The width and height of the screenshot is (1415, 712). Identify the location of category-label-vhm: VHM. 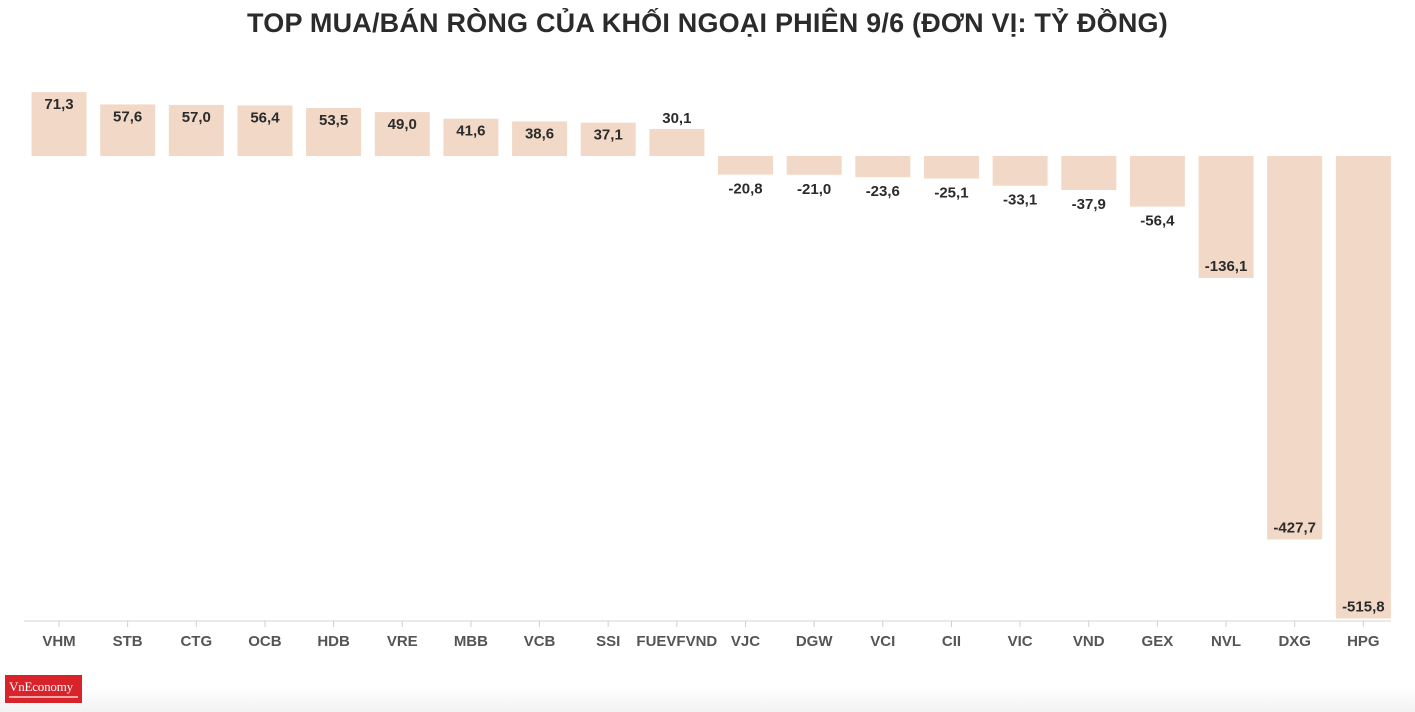
(58, 641).